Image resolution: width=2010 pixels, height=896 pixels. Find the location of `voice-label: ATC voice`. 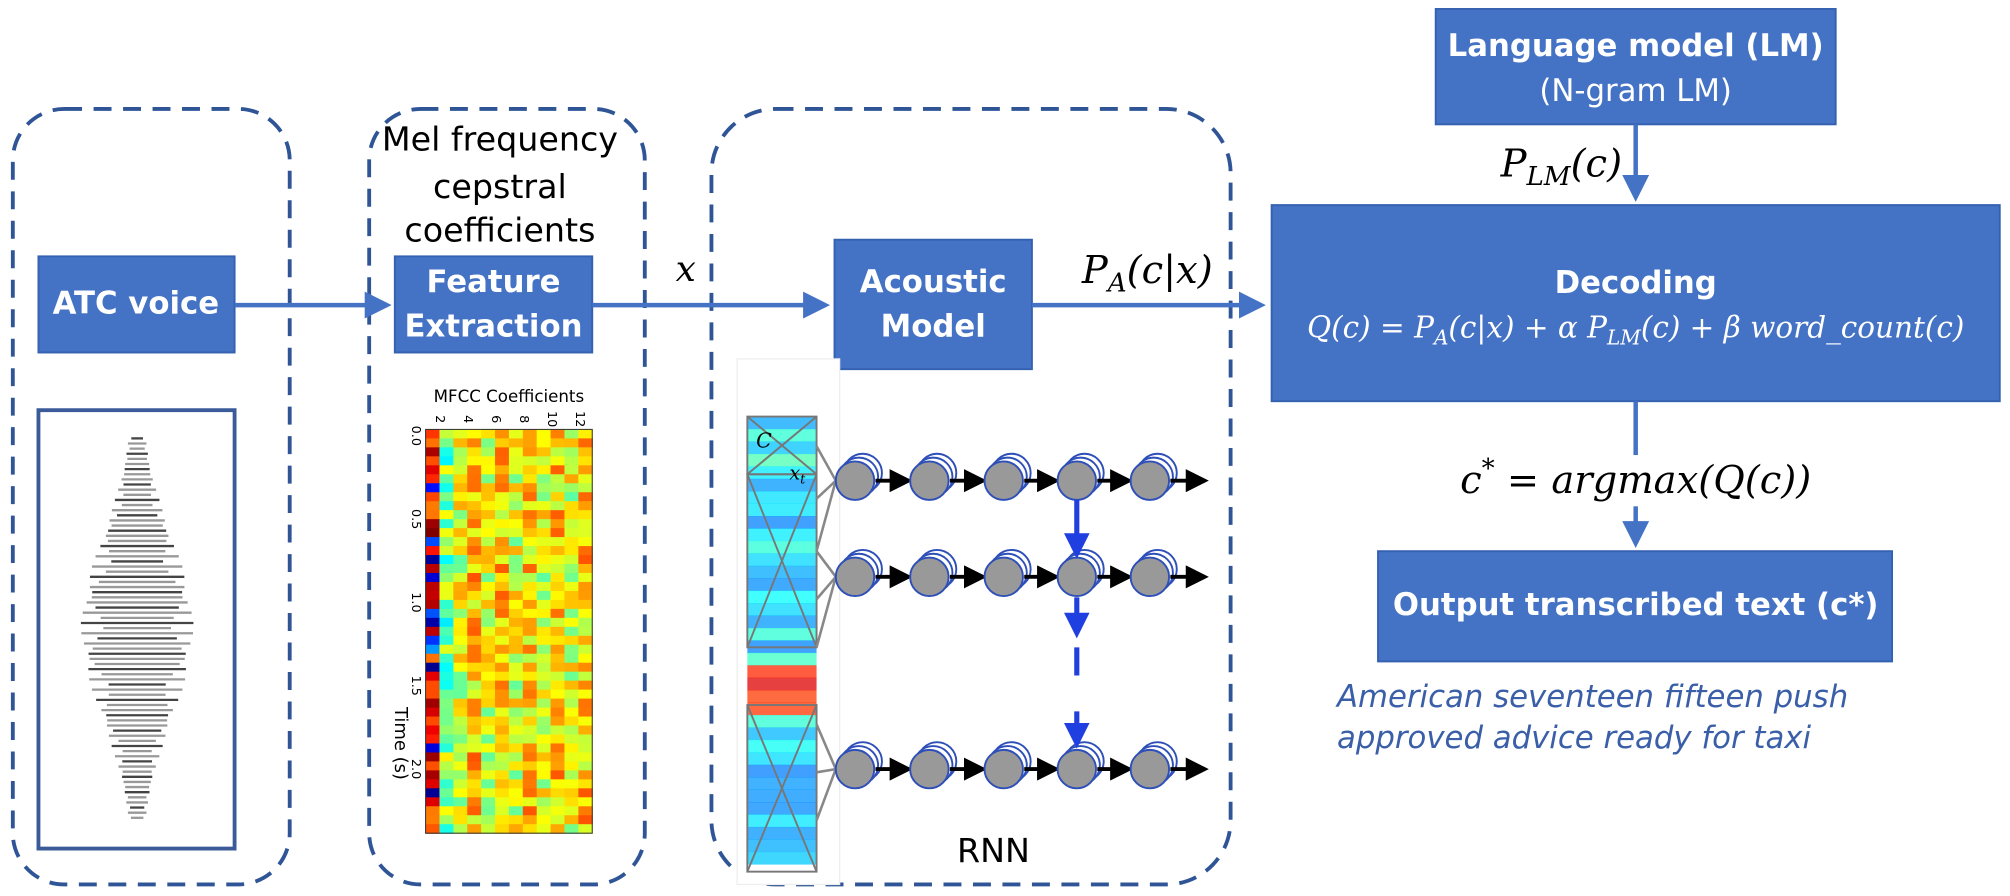

voice-label: ATC voice is located at coordinates (136, 304).